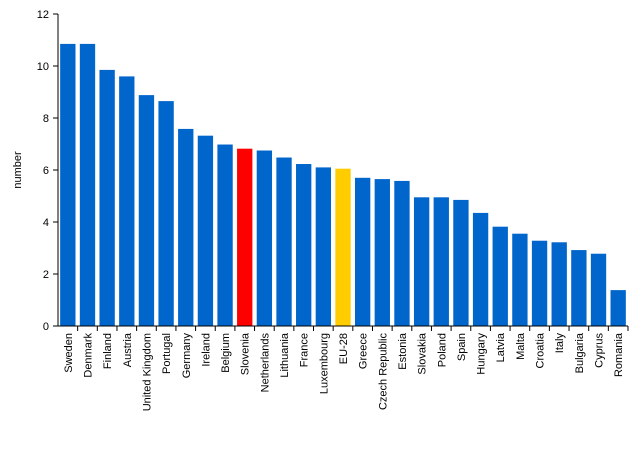 This screenshot has height=469, width=643. Describe the element at coordinates (304, 245) in the screenshot. I see `bar-france` at that location.